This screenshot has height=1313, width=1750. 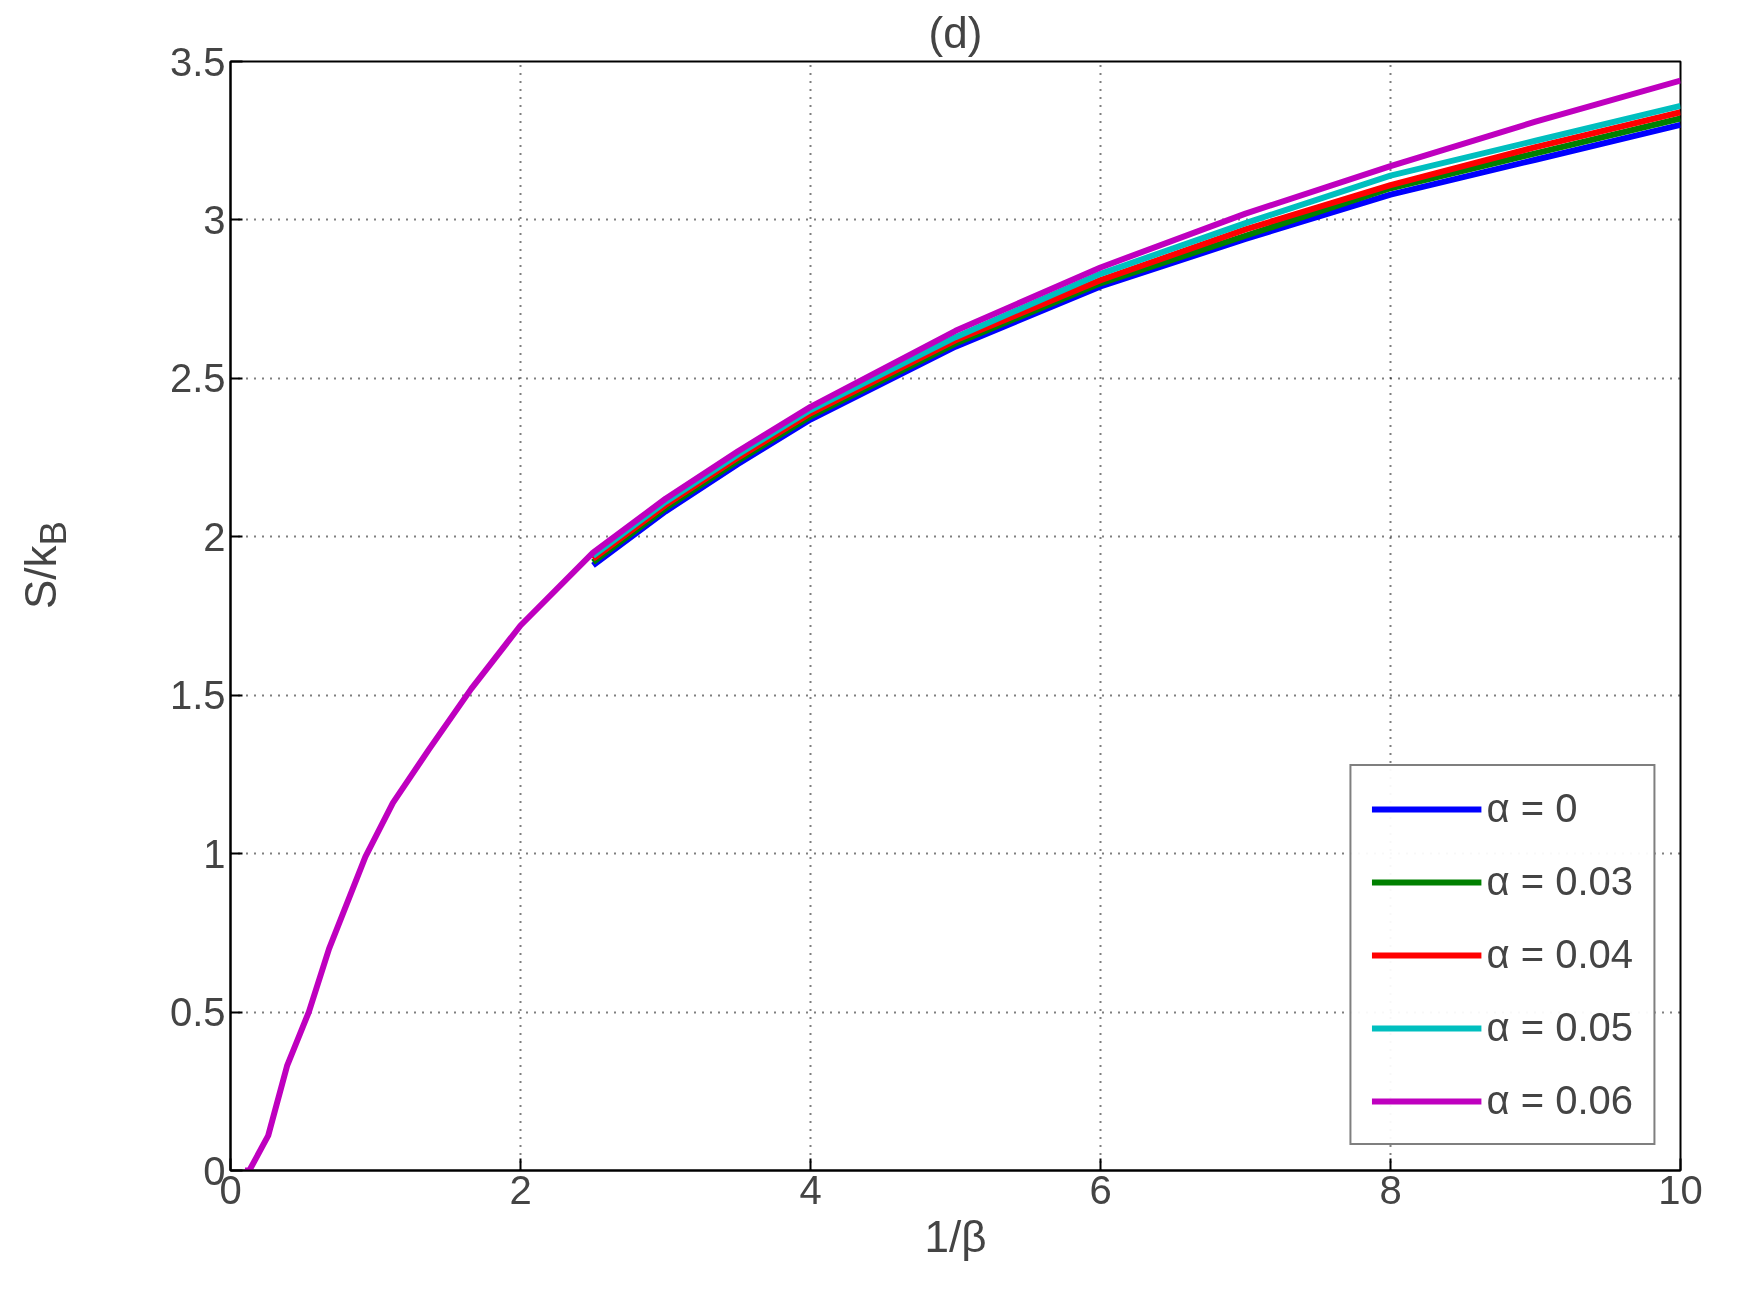 What do you see at coordinates (1390, 1189) in the screenshot?
I see `x-tick-label: 8` at bounding box center [1390, 1189].